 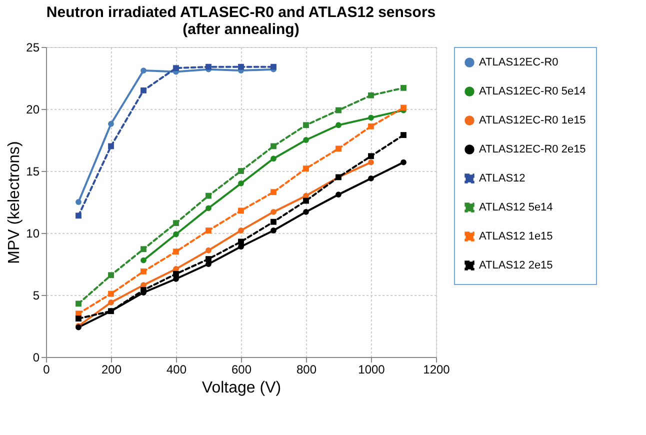 I want to click on x-tick-label: 600, so click(x=241, y=369).